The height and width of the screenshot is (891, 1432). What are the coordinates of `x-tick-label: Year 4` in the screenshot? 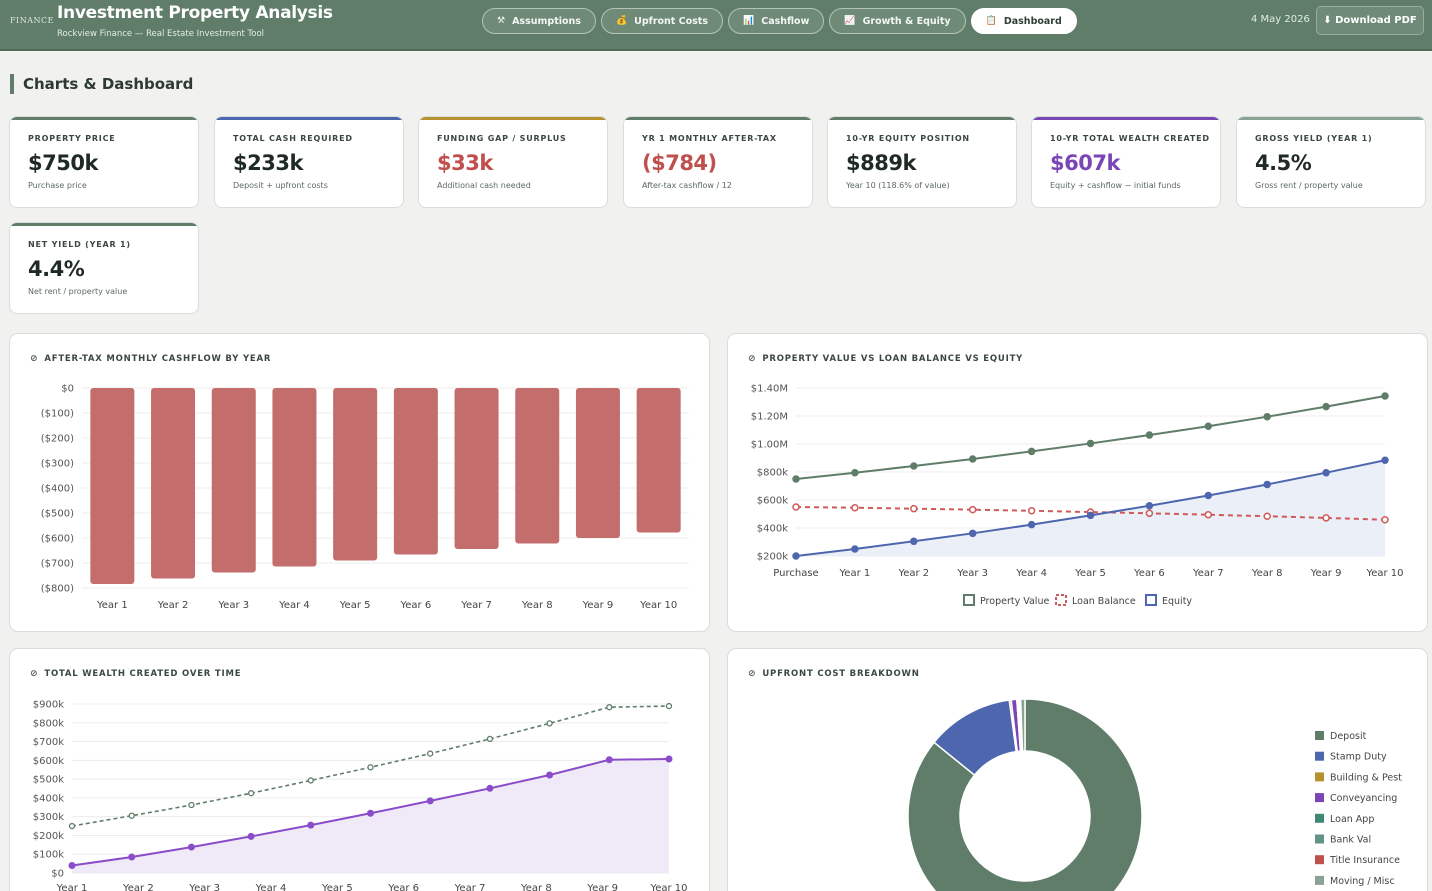 It's located at (294, 605).